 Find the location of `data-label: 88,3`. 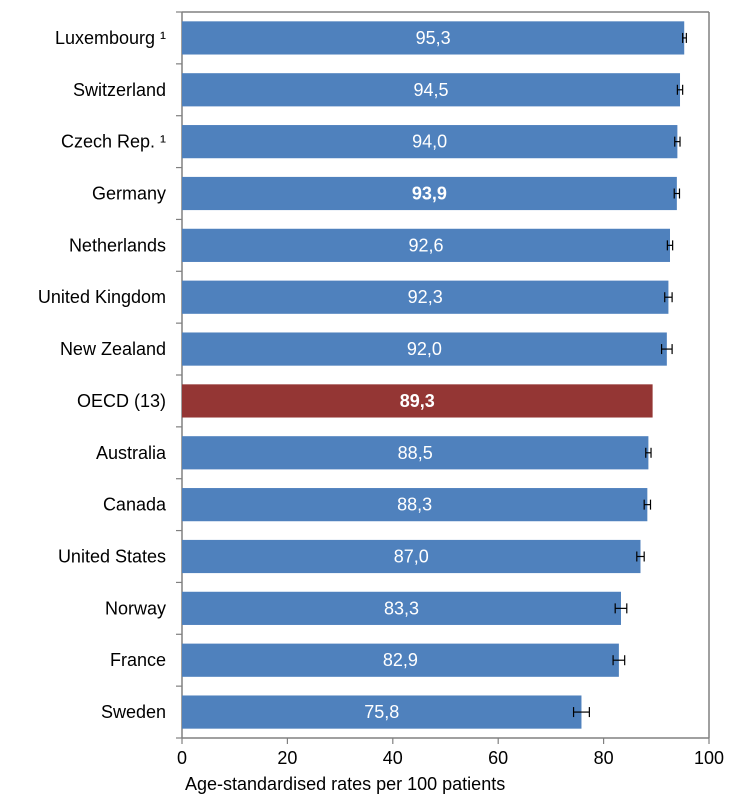

data-label: 88,3 is located at coordinates (414, 505).